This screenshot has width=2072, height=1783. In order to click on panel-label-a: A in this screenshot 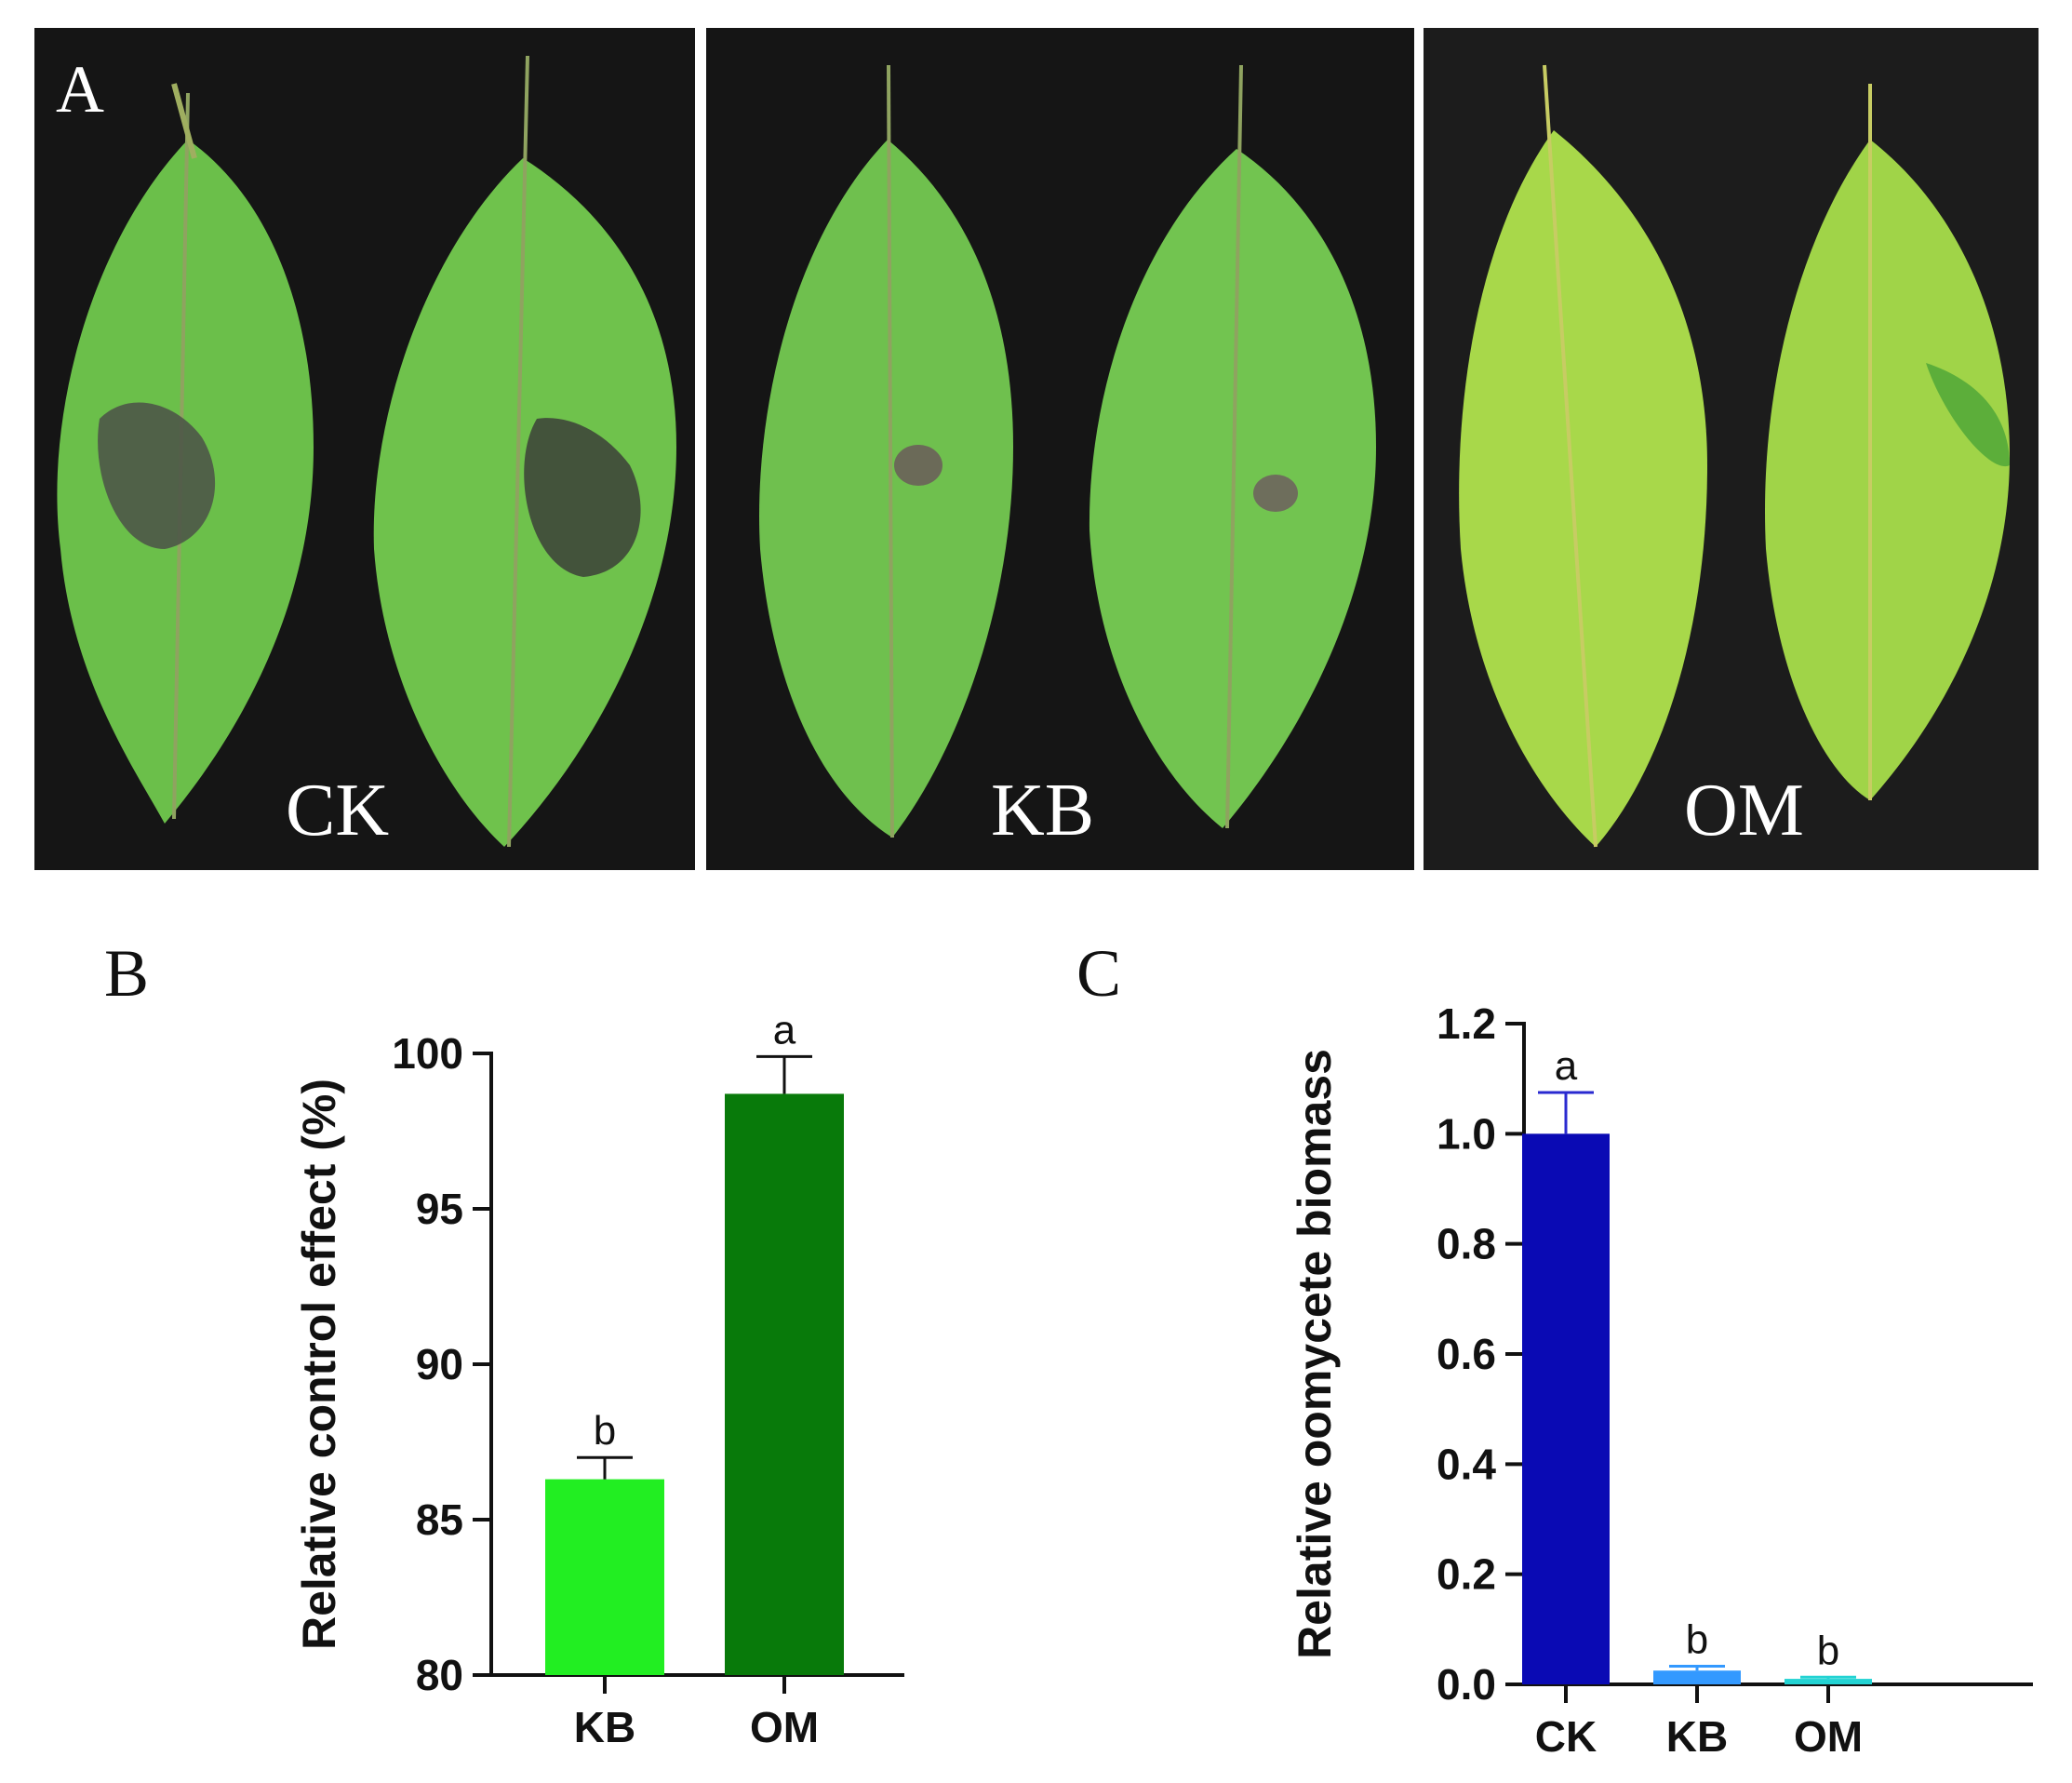, I will do `click(80, 89)`.